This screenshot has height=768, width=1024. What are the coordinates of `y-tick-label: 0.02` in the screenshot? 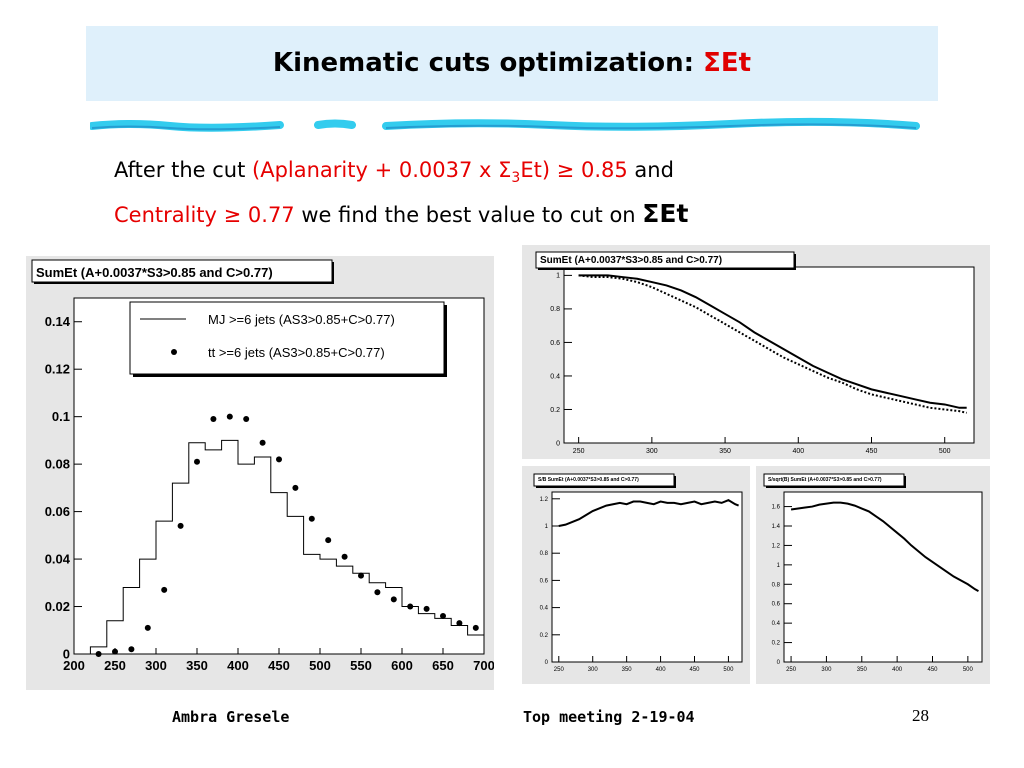 It's located at (57, 606).